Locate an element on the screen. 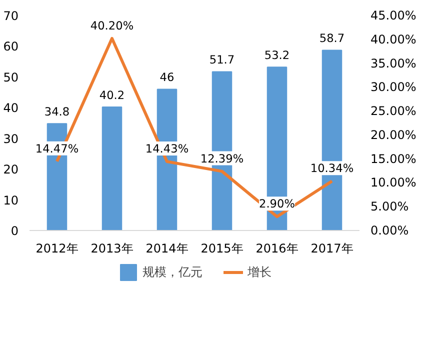  y2-tick-label: 25.00% is located at coordinates (393, 111).